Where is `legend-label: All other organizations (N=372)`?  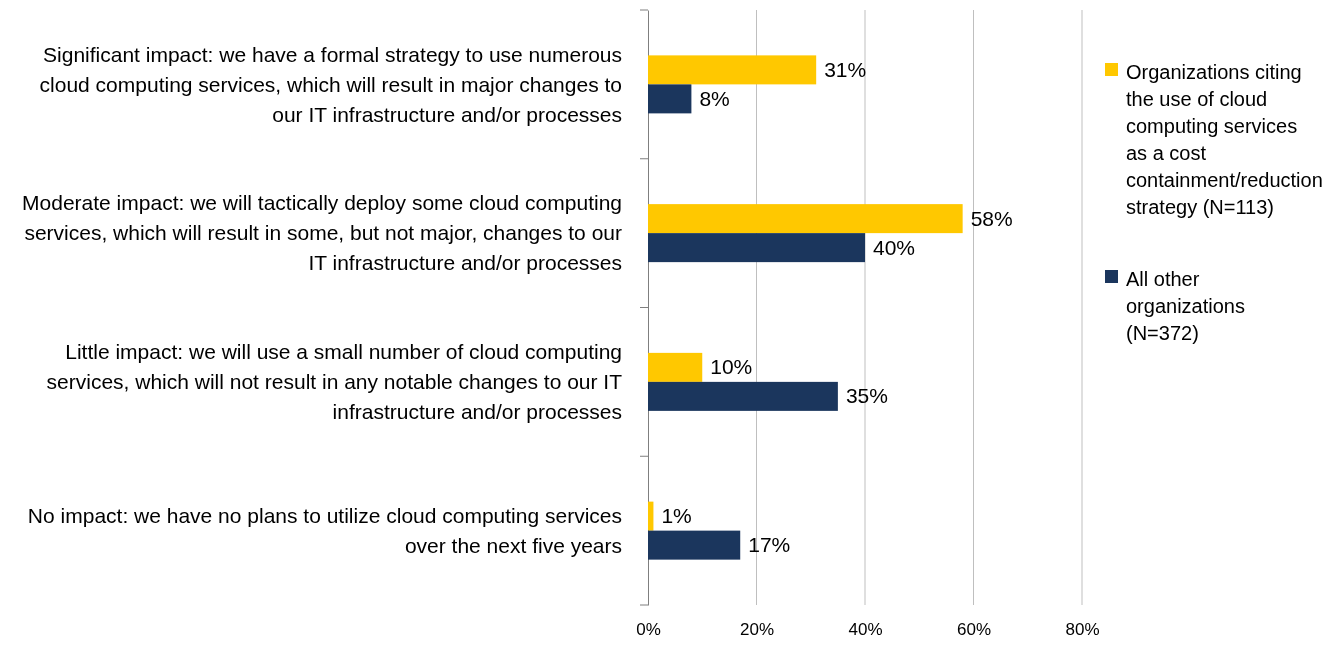 legend-label: All other organizations (N=372) is located at coordinates (1185, 306).